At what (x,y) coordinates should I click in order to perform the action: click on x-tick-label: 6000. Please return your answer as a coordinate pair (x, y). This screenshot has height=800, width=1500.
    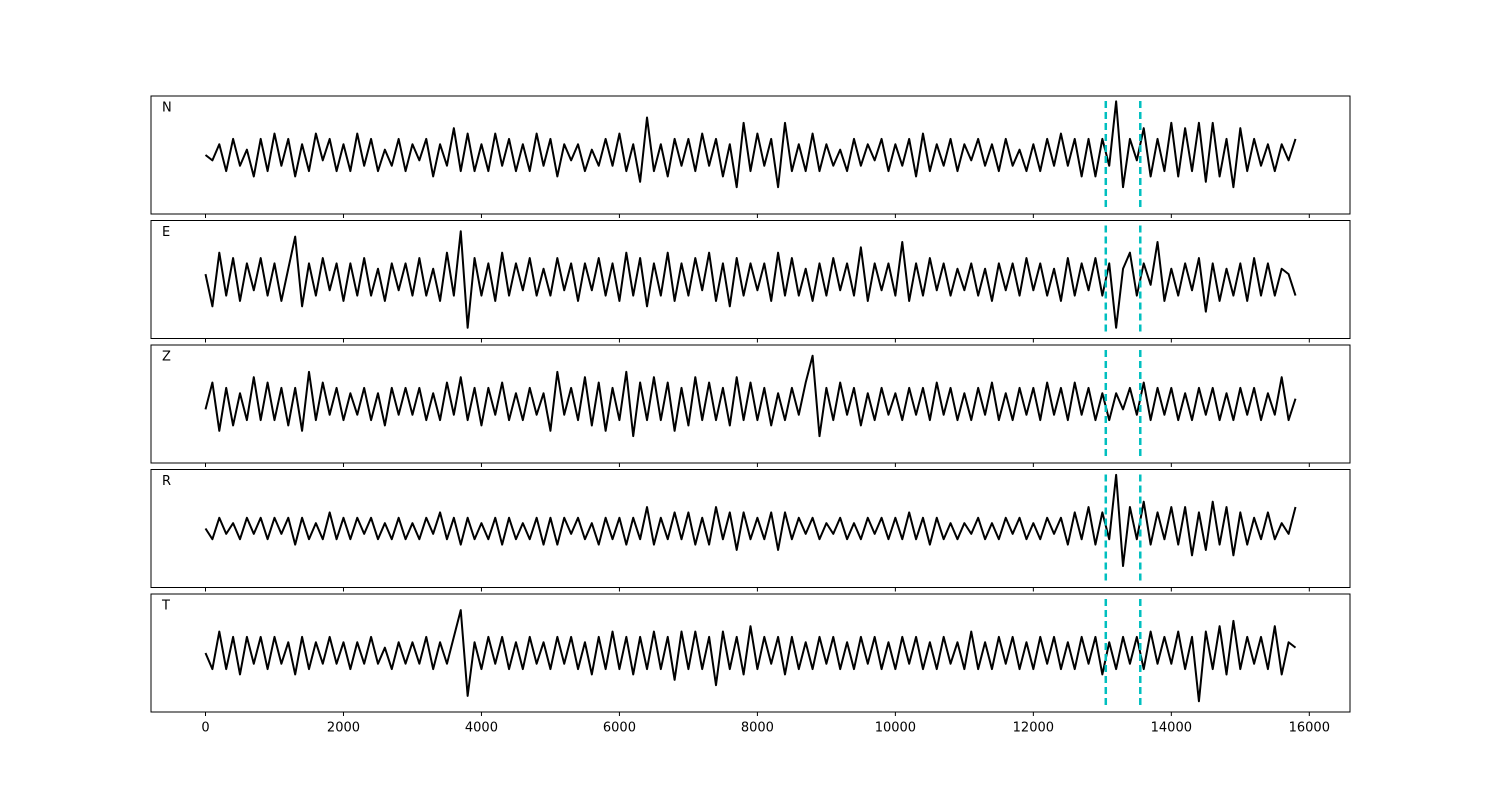
    Looking at the image, I should click on (619, 728).